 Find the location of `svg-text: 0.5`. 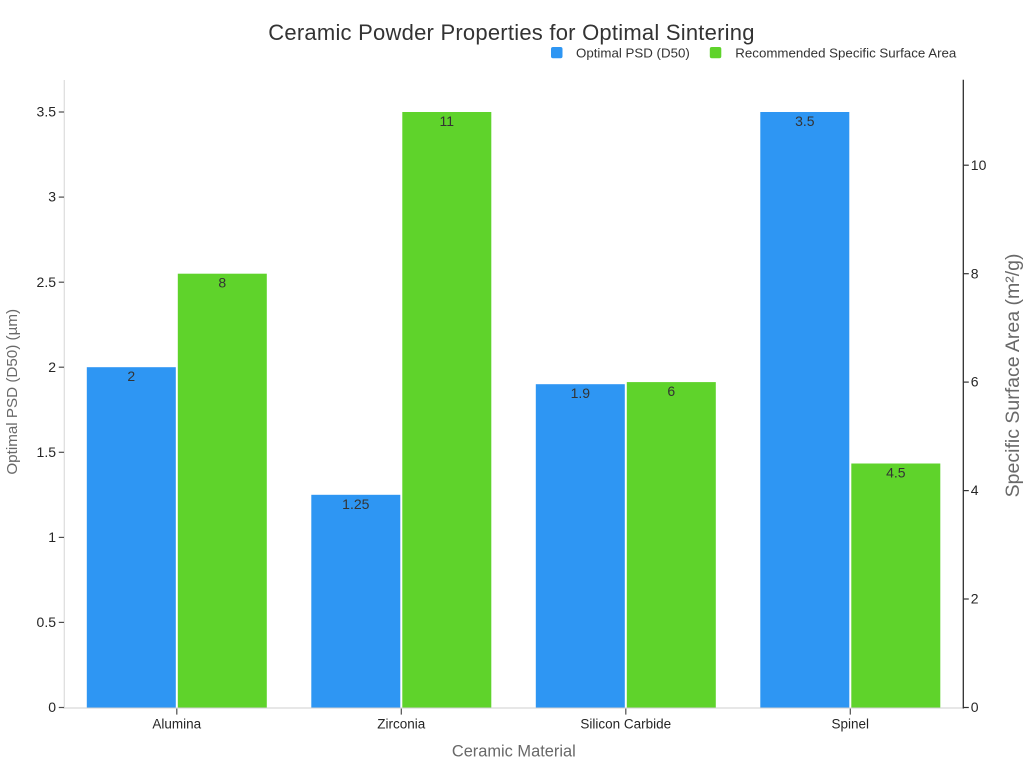

svg-text: 0.5 is located at coordinates (47, 622).